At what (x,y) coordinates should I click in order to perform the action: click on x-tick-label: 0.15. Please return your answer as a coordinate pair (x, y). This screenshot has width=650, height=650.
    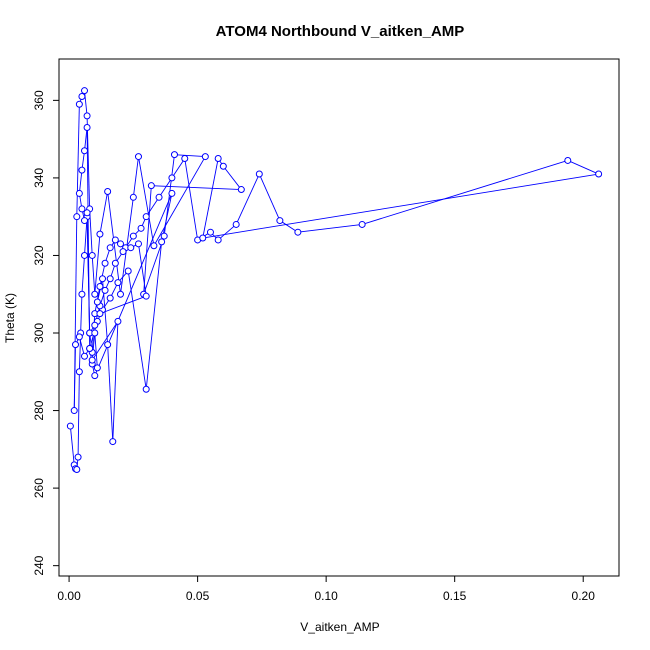
    Looking at the image, I should click on (455, 596).